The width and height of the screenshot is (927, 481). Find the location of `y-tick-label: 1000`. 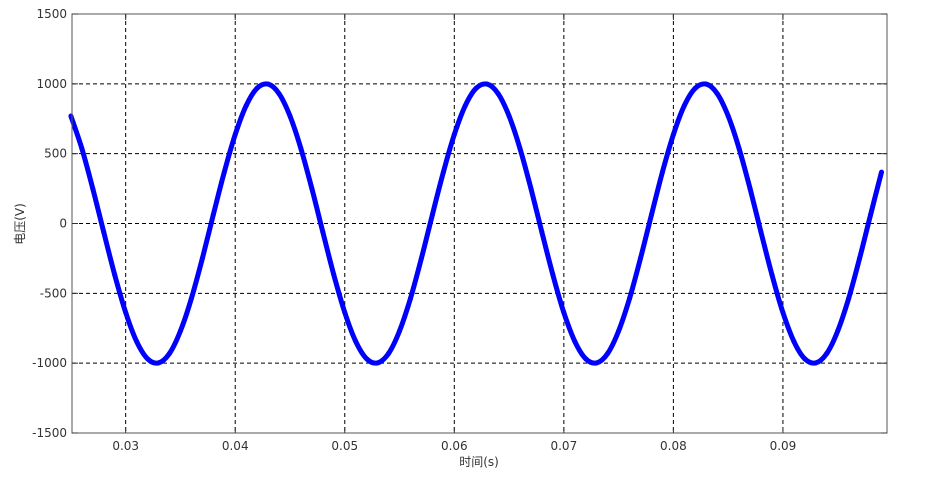

y-tick-label: 1000 is located at coordinates (51, 84).